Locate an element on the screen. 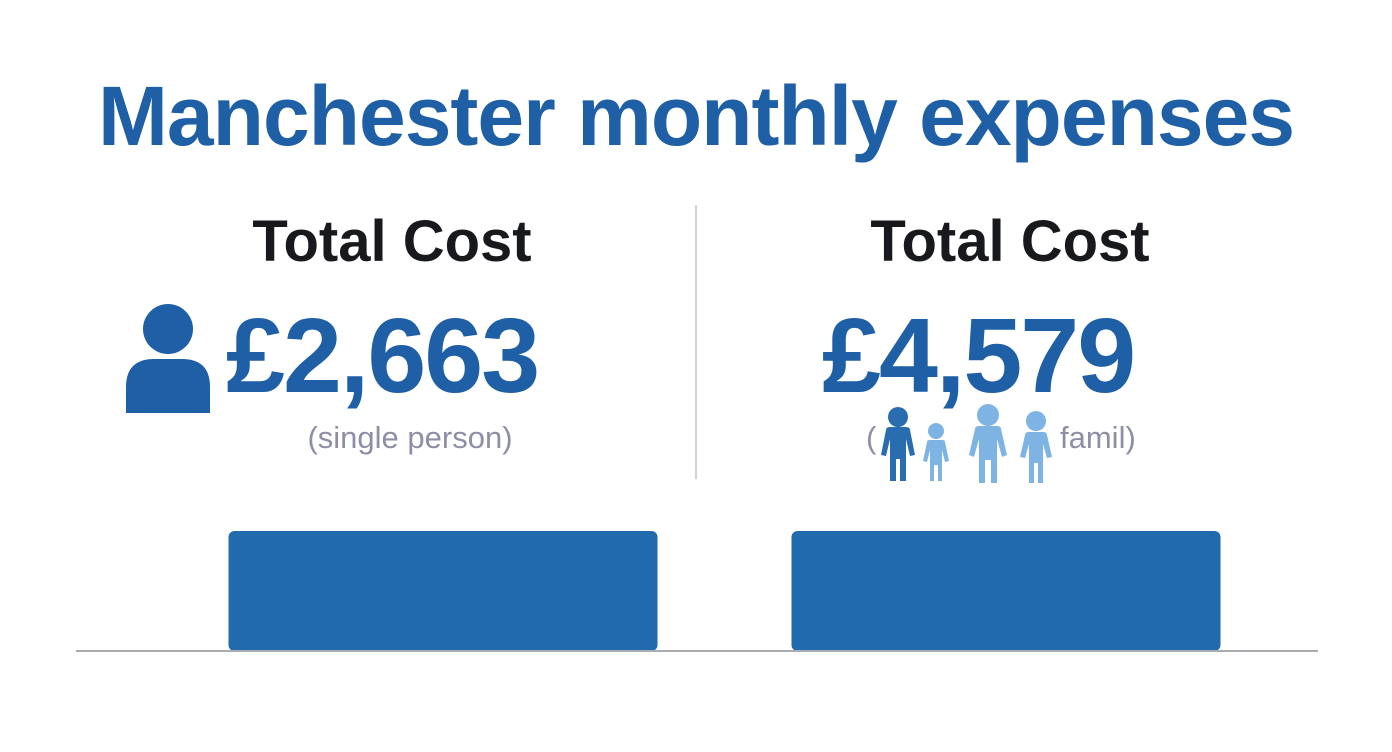 The height and width of the screenshot is (752, 1392). panel-divider is located at coordinates (696, 342).